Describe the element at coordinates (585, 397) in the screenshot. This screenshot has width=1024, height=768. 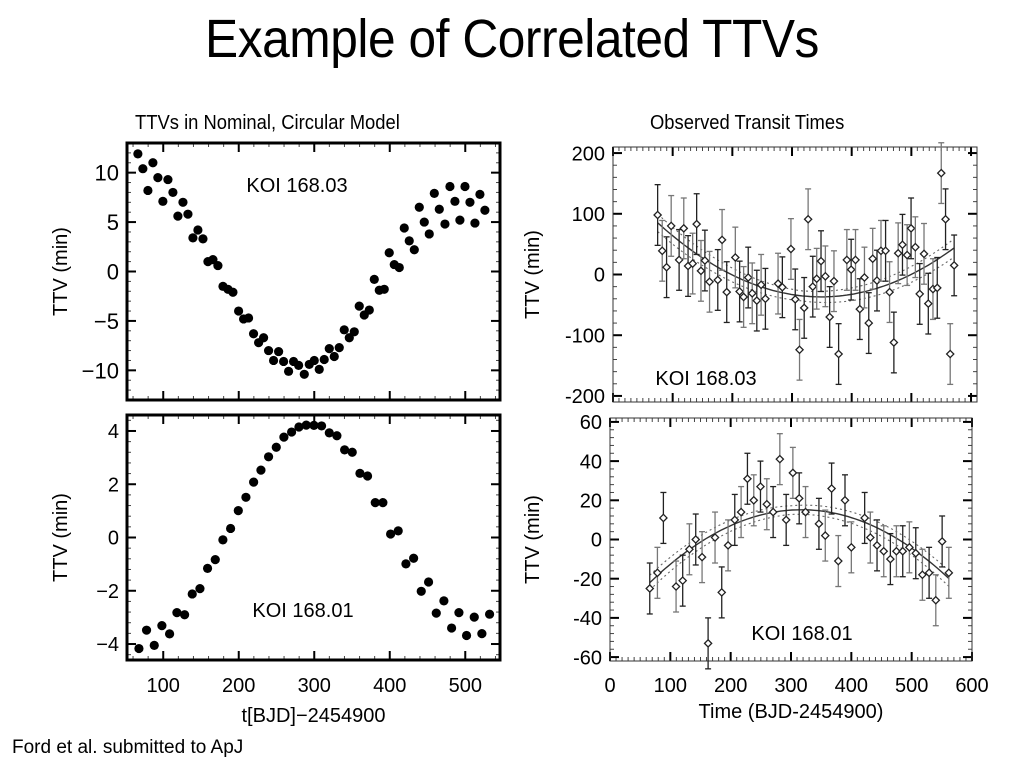
I see `y-tick-label: -200` at that location.